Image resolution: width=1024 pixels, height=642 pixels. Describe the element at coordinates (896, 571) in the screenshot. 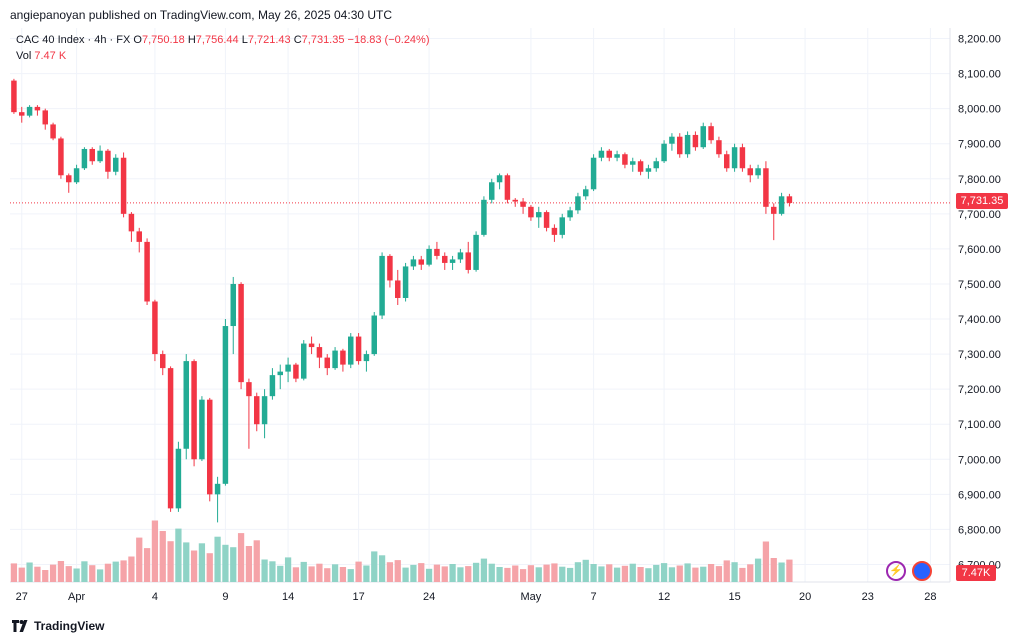

I see `lightning-icon: ⚡` at that location.